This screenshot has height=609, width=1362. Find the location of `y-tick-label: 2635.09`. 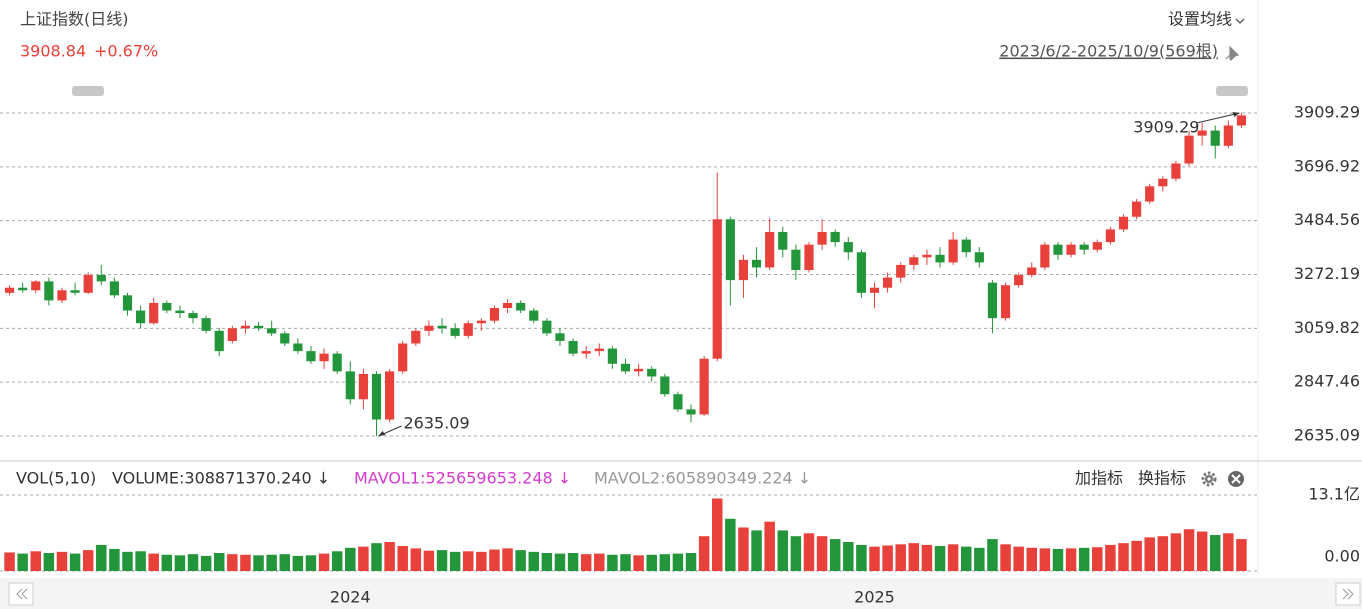

y-tick-label: 2635.09 is located at coordinates (1327, 435).